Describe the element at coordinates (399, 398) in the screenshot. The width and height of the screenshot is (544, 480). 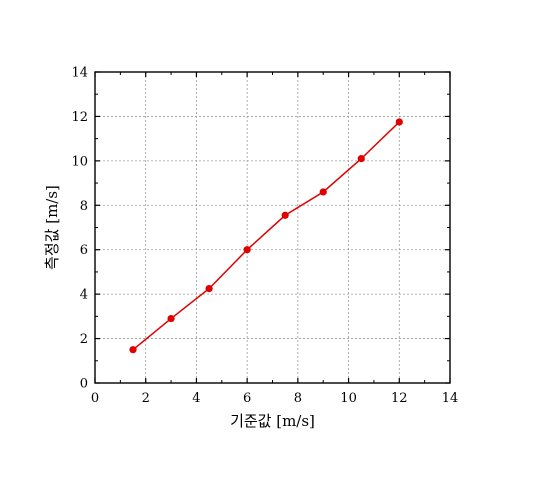
I see `x-tick-label: 12` at that location.